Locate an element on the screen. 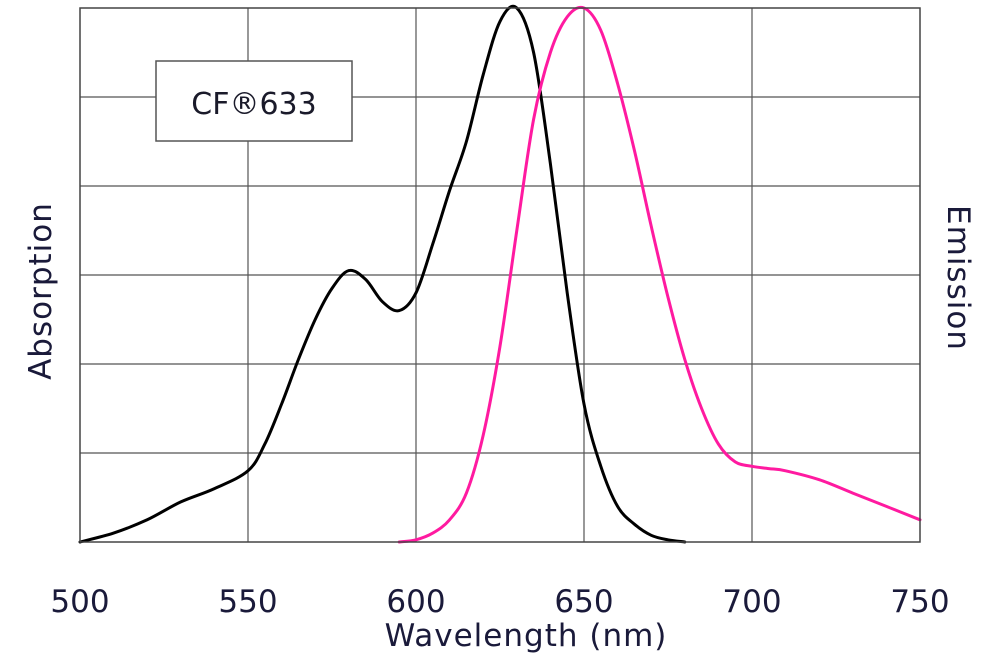  title-box is located at coordinates (254, 101).